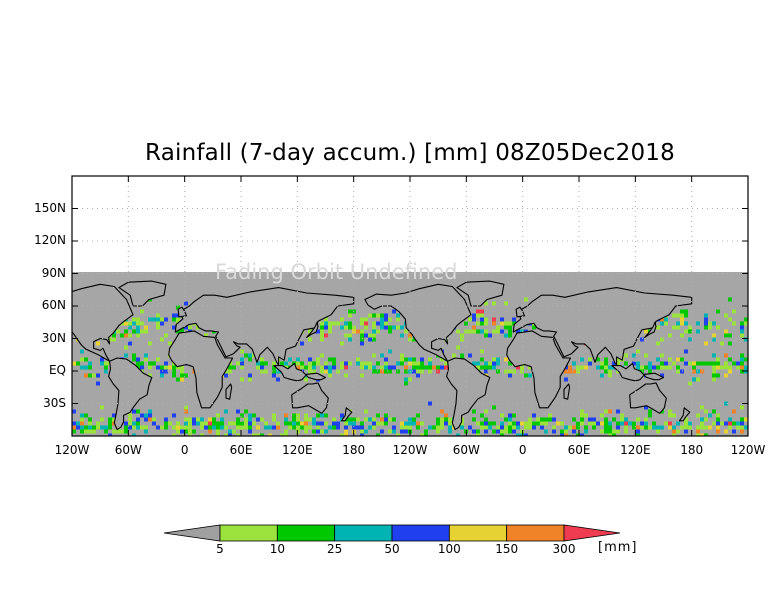  What do you see at coordinates (192, 533) in the screenshot?
I see `colorbar-under-arrow` at bounding box center [192, 533].